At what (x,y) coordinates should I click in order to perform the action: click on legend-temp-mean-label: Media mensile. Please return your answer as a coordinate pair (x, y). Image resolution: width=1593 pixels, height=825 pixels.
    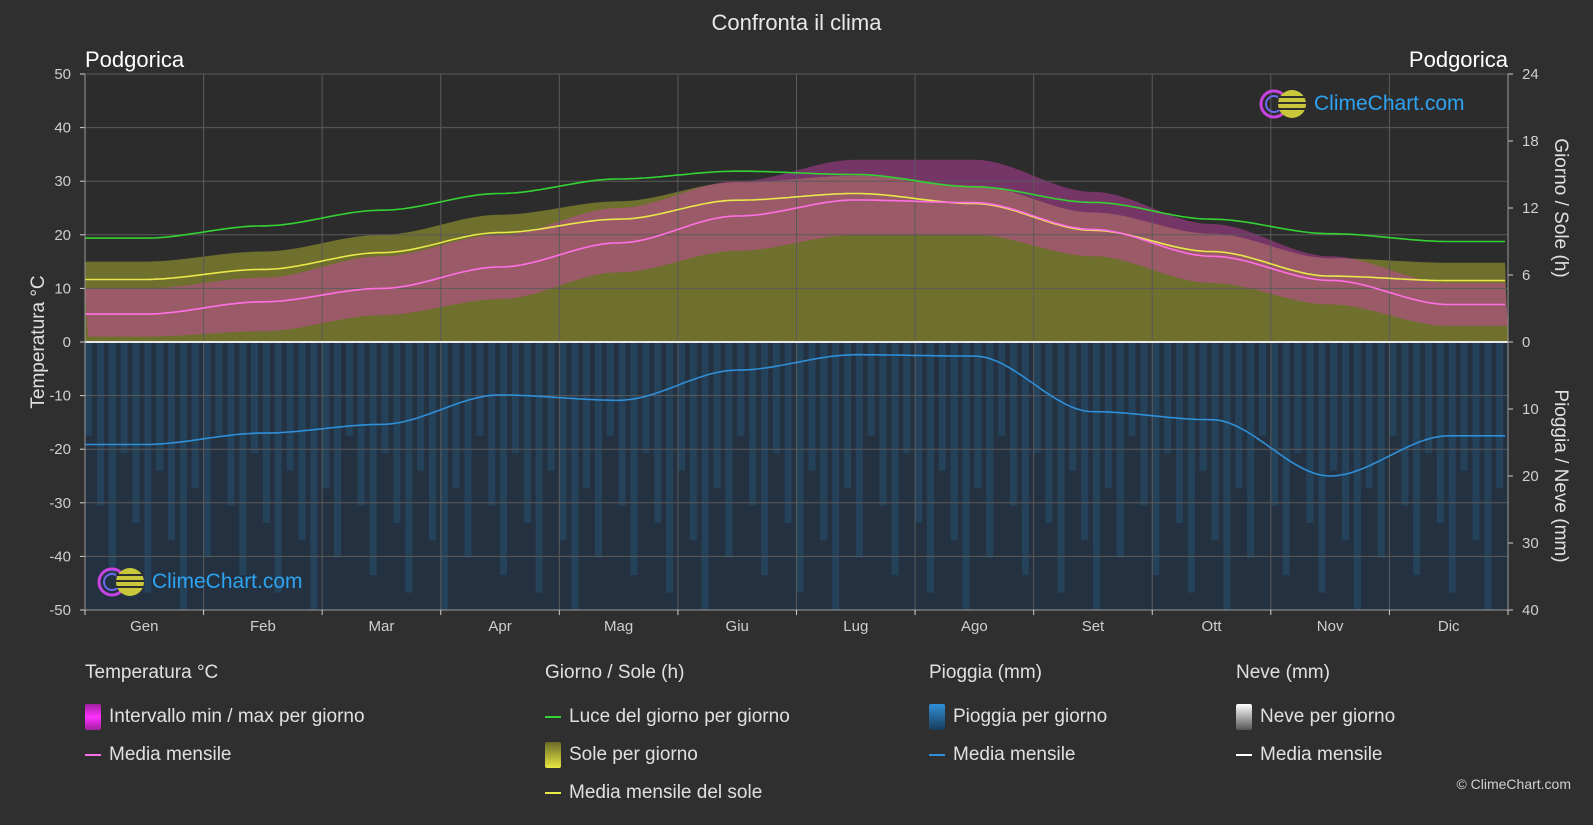
    Looking at the image, I should click on (170, 754).